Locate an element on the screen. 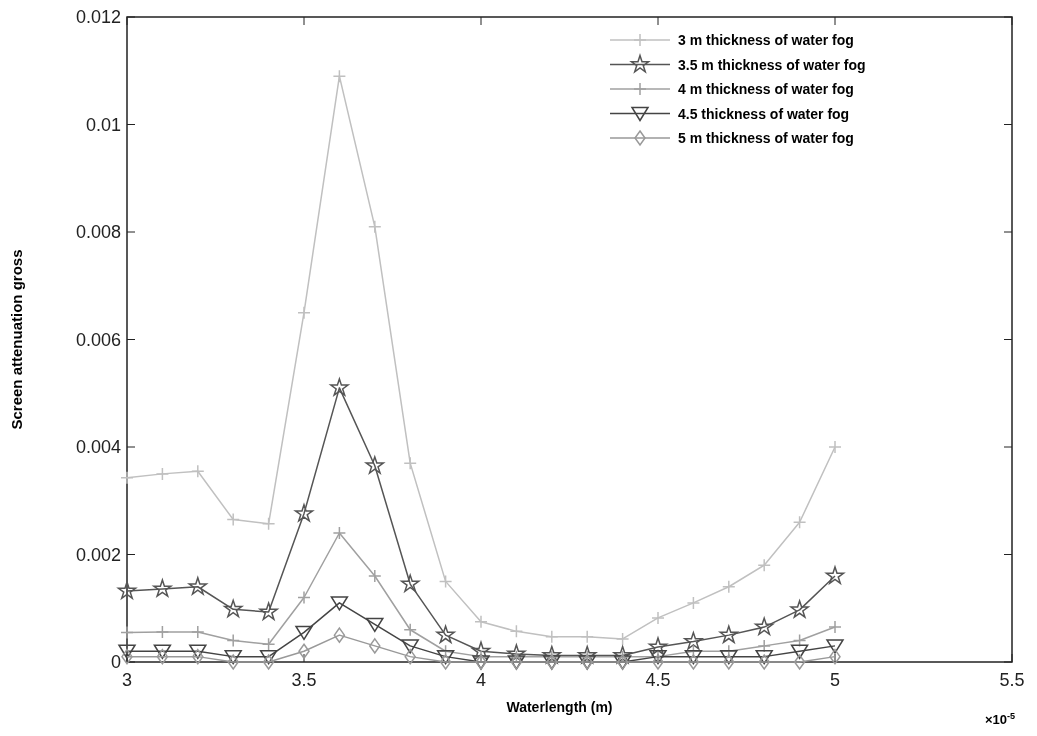 The height and width of the screenshot is (736, 1037). x-tick-label: 4.5 is located at coordinates (658, 680).